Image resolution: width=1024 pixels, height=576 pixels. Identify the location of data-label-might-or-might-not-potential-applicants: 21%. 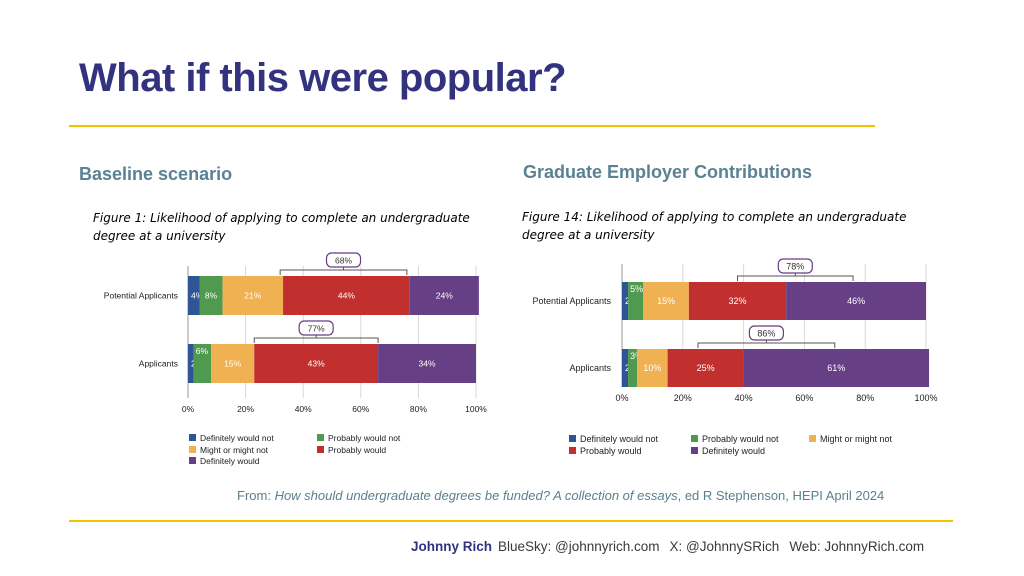
(252, 296).